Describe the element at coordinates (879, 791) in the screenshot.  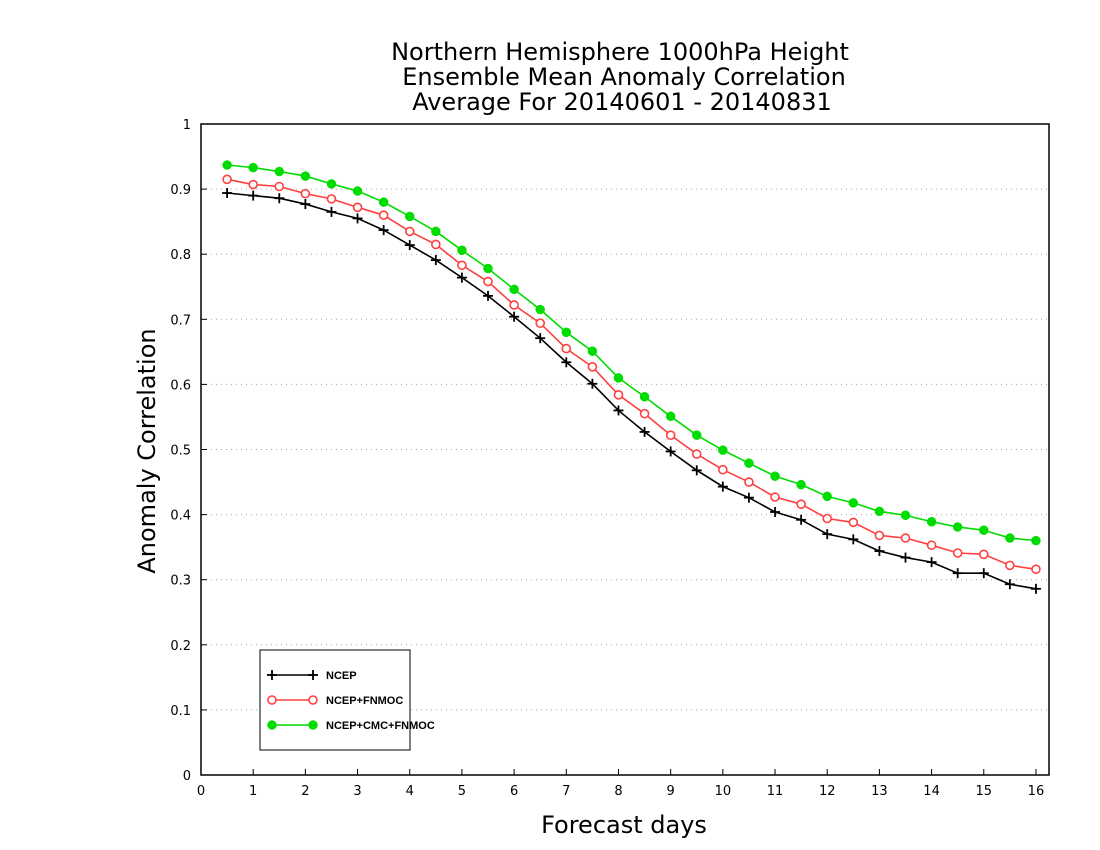
I see `x-tick-label: 13` at that location.